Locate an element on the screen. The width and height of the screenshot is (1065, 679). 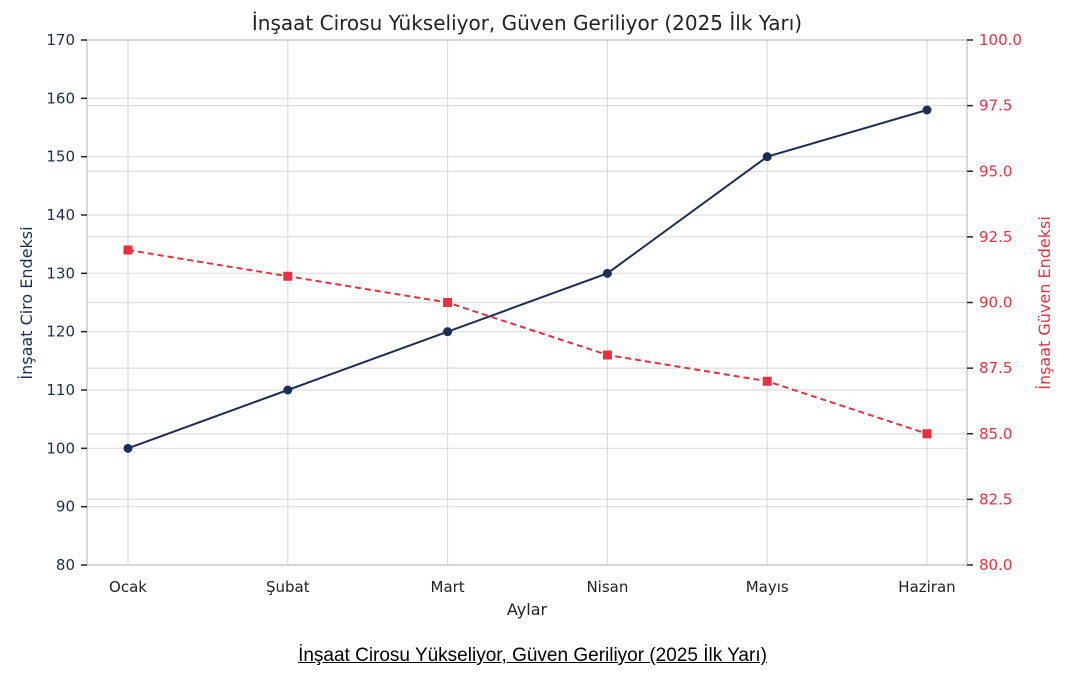
y-tick-label: 90 is located at coordinates (65, 507).